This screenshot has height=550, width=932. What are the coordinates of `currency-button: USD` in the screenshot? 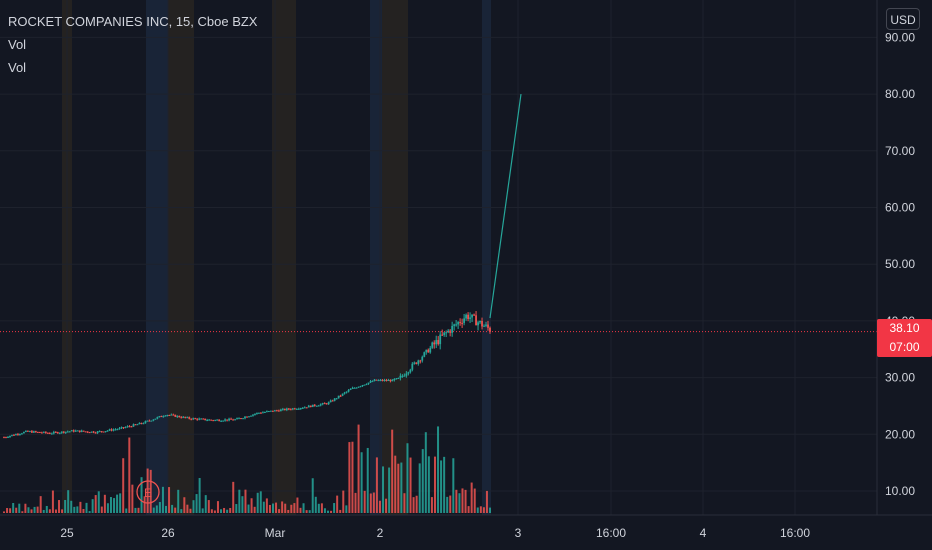 It's located at (903, 19).